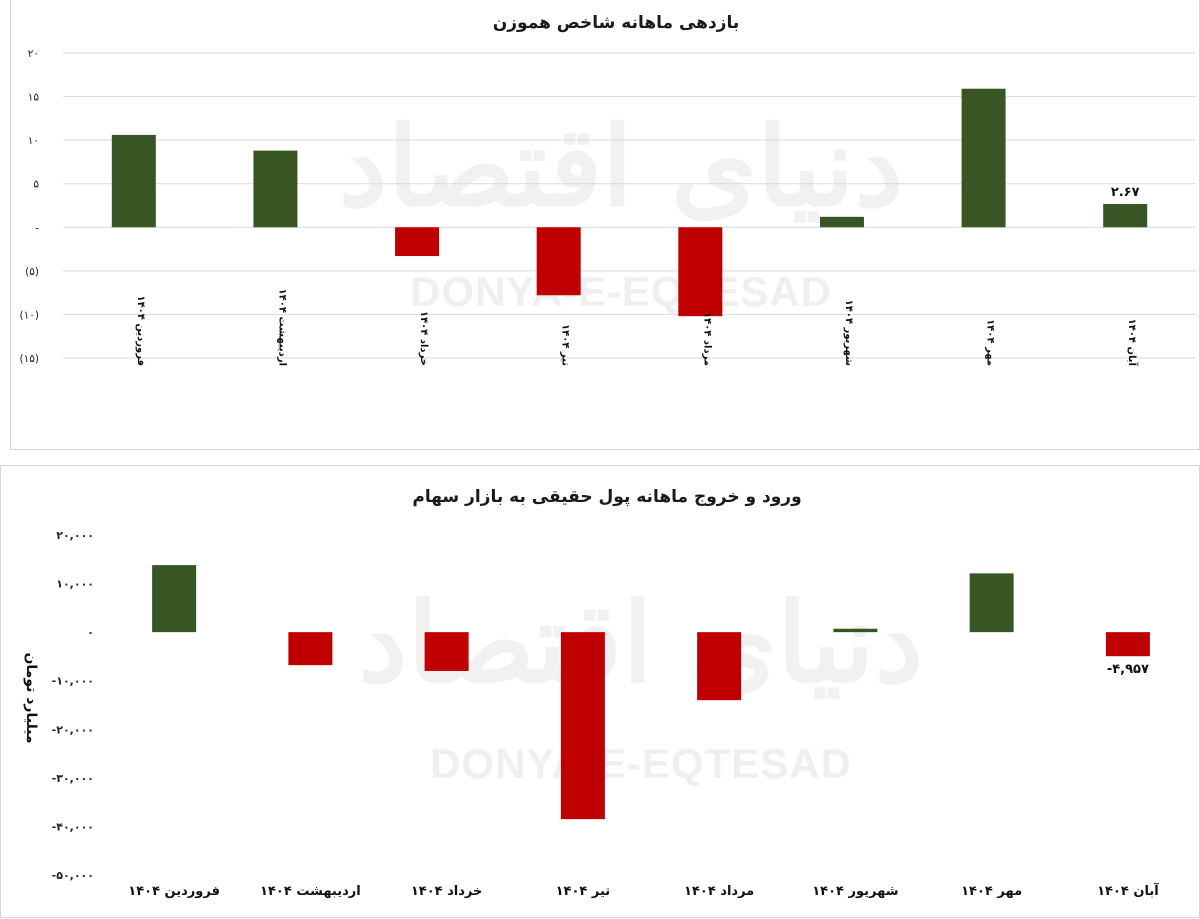  I want to click on y-tick-label: ۵, so click(36, 185).